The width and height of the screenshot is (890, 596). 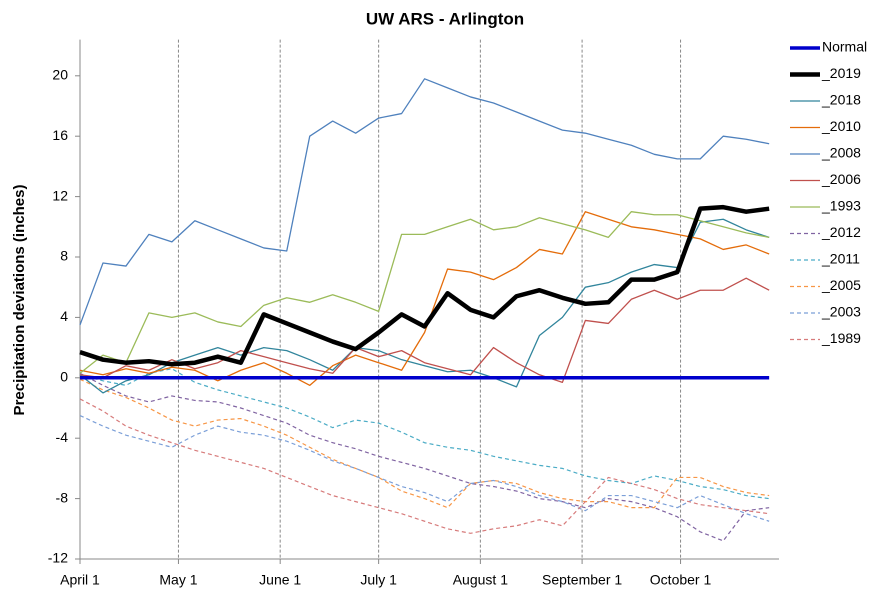 What do you see at coordinates (480, 580) in the screenshot?
I see `x-tick-label: August 1` at bounding box center [480, 580].